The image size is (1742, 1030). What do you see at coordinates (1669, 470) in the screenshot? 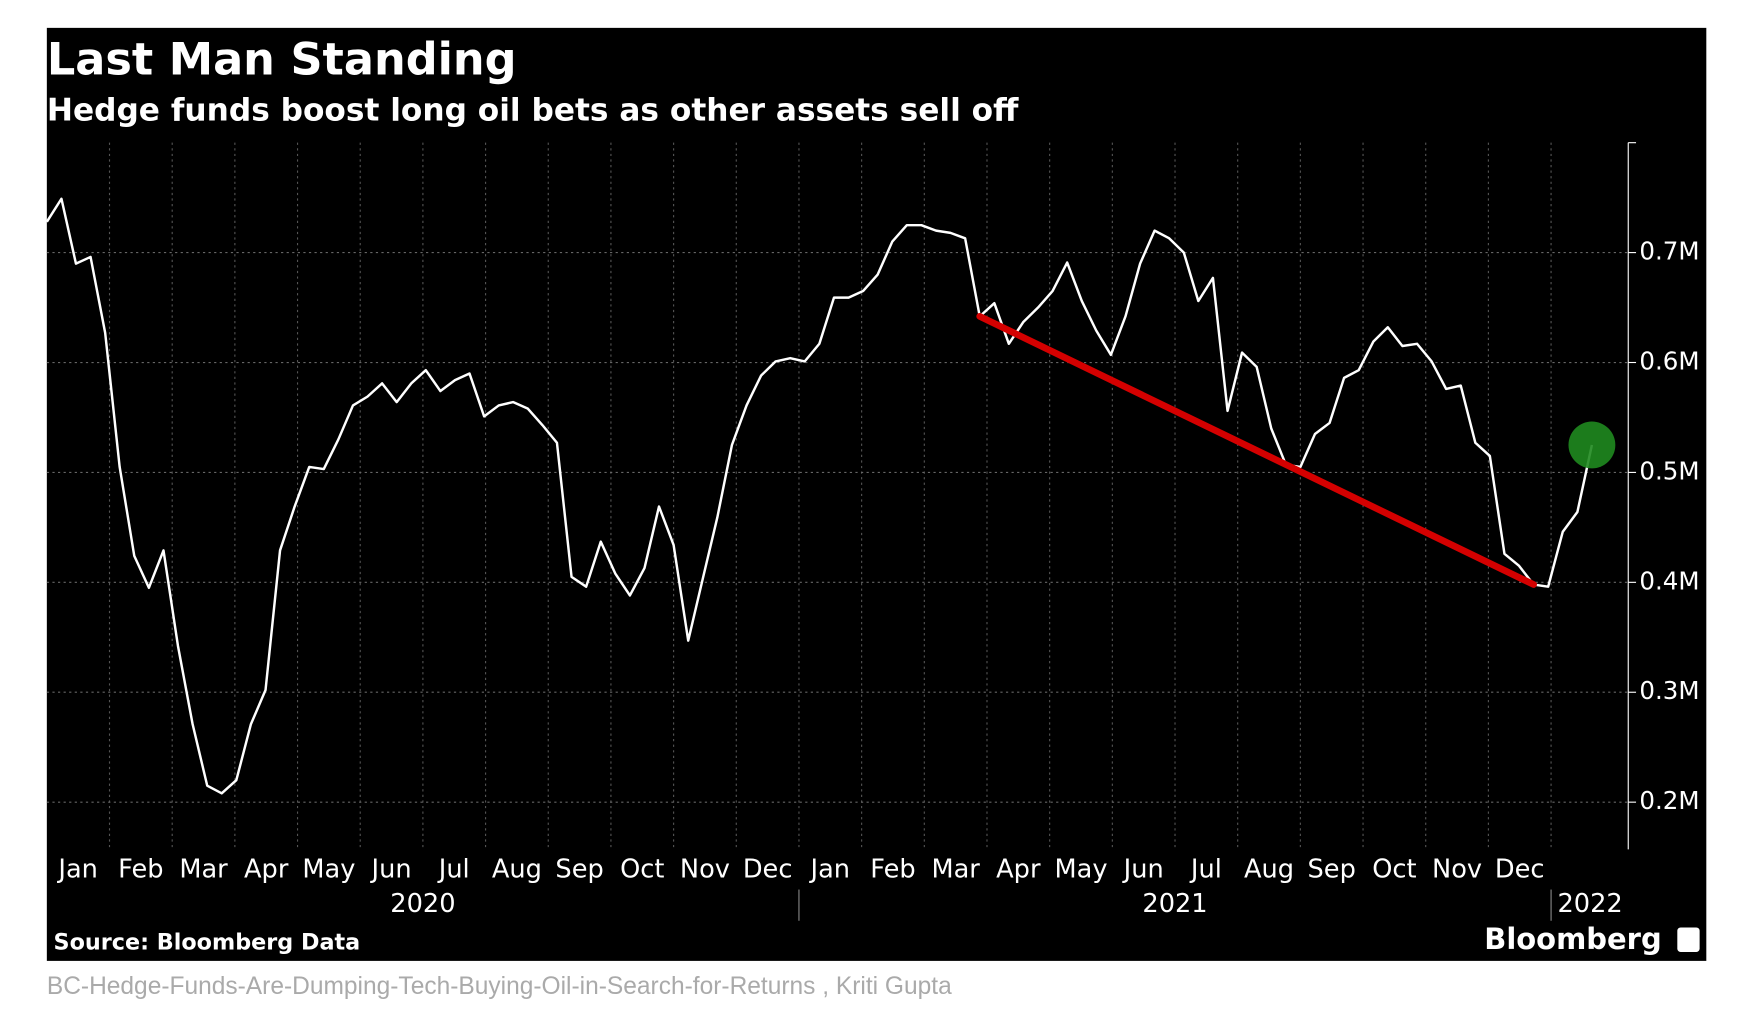
I see `y-tick-label: 0.5M` at bounding box center [1669, 470].